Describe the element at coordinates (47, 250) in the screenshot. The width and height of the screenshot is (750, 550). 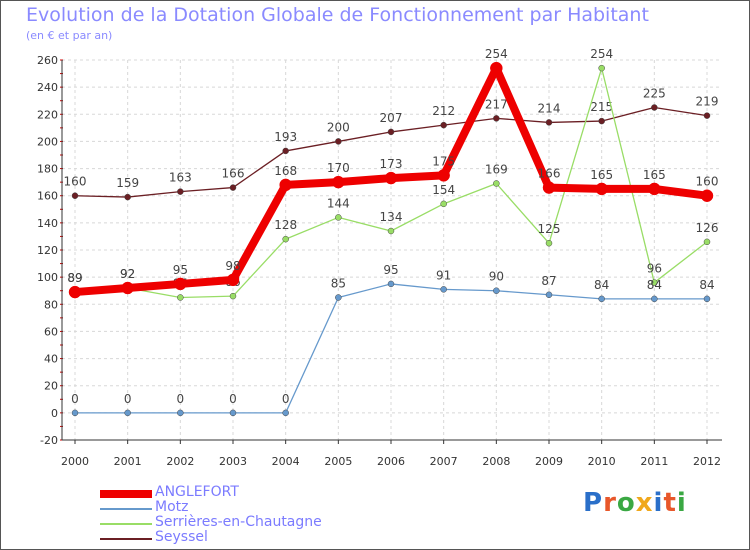
I see `y-tick-label: 120` at that location.